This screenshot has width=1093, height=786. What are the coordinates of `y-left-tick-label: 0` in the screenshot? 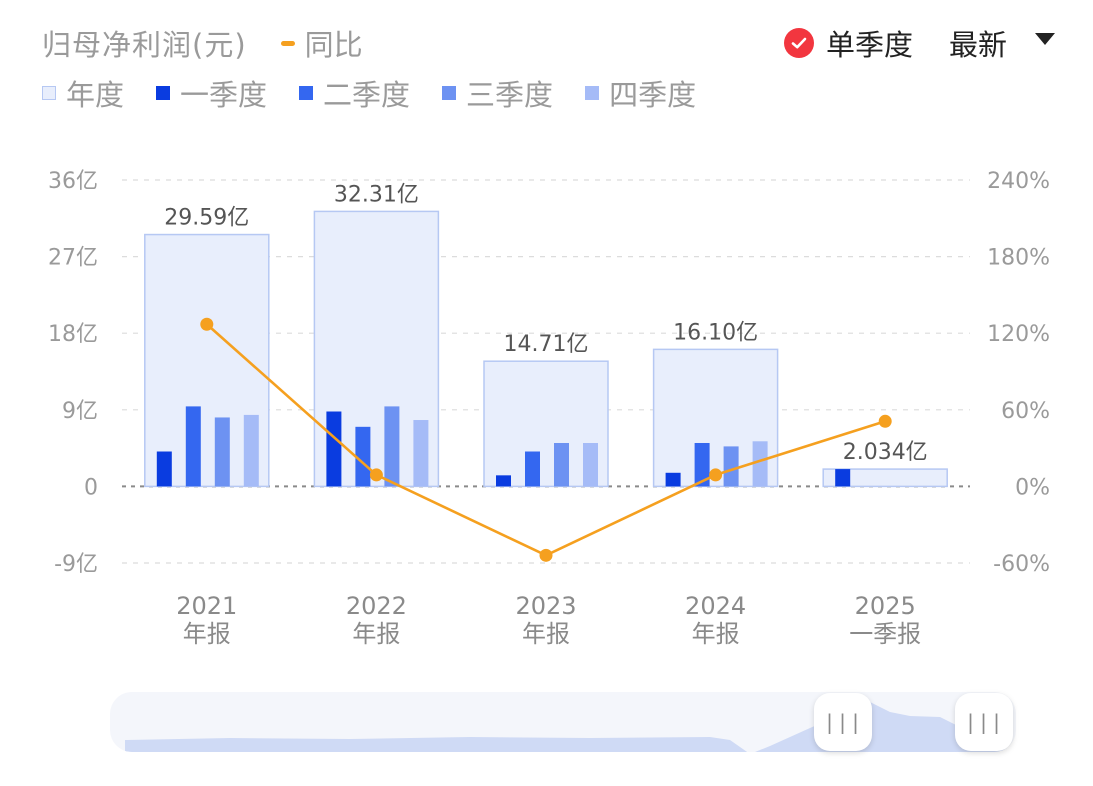 It's located at (91, 487).